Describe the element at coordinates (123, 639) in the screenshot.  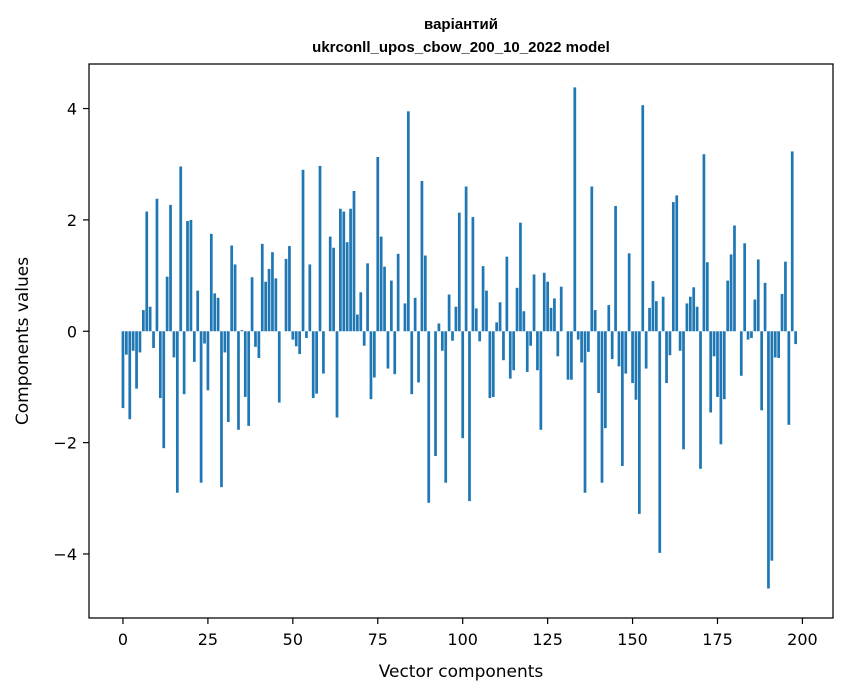
I see `x-tick-label: 0` at that location.